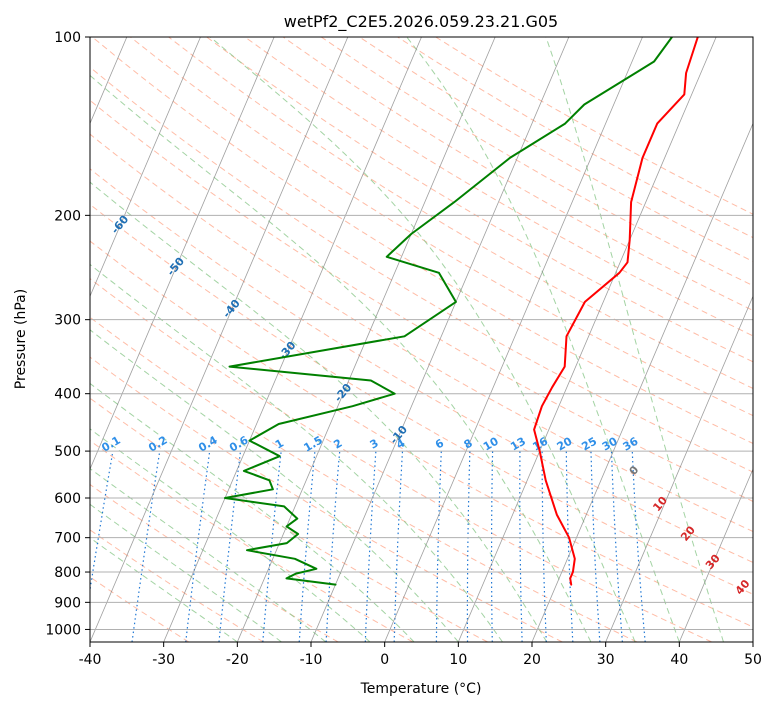 The height and width of the screenshot is (708, 775). What do you see at coordinates (90, 660) in the screenshot?
I see `x-tick-label: -40` at bounding box center [90, 660].